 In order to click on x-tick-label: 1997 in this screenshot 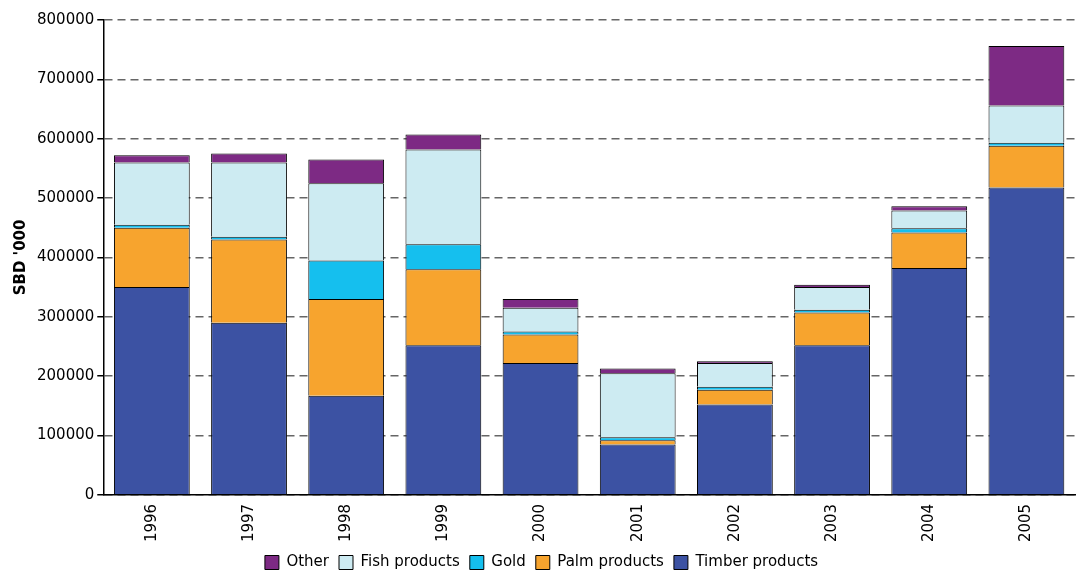, I will do `click(247, 523)`.